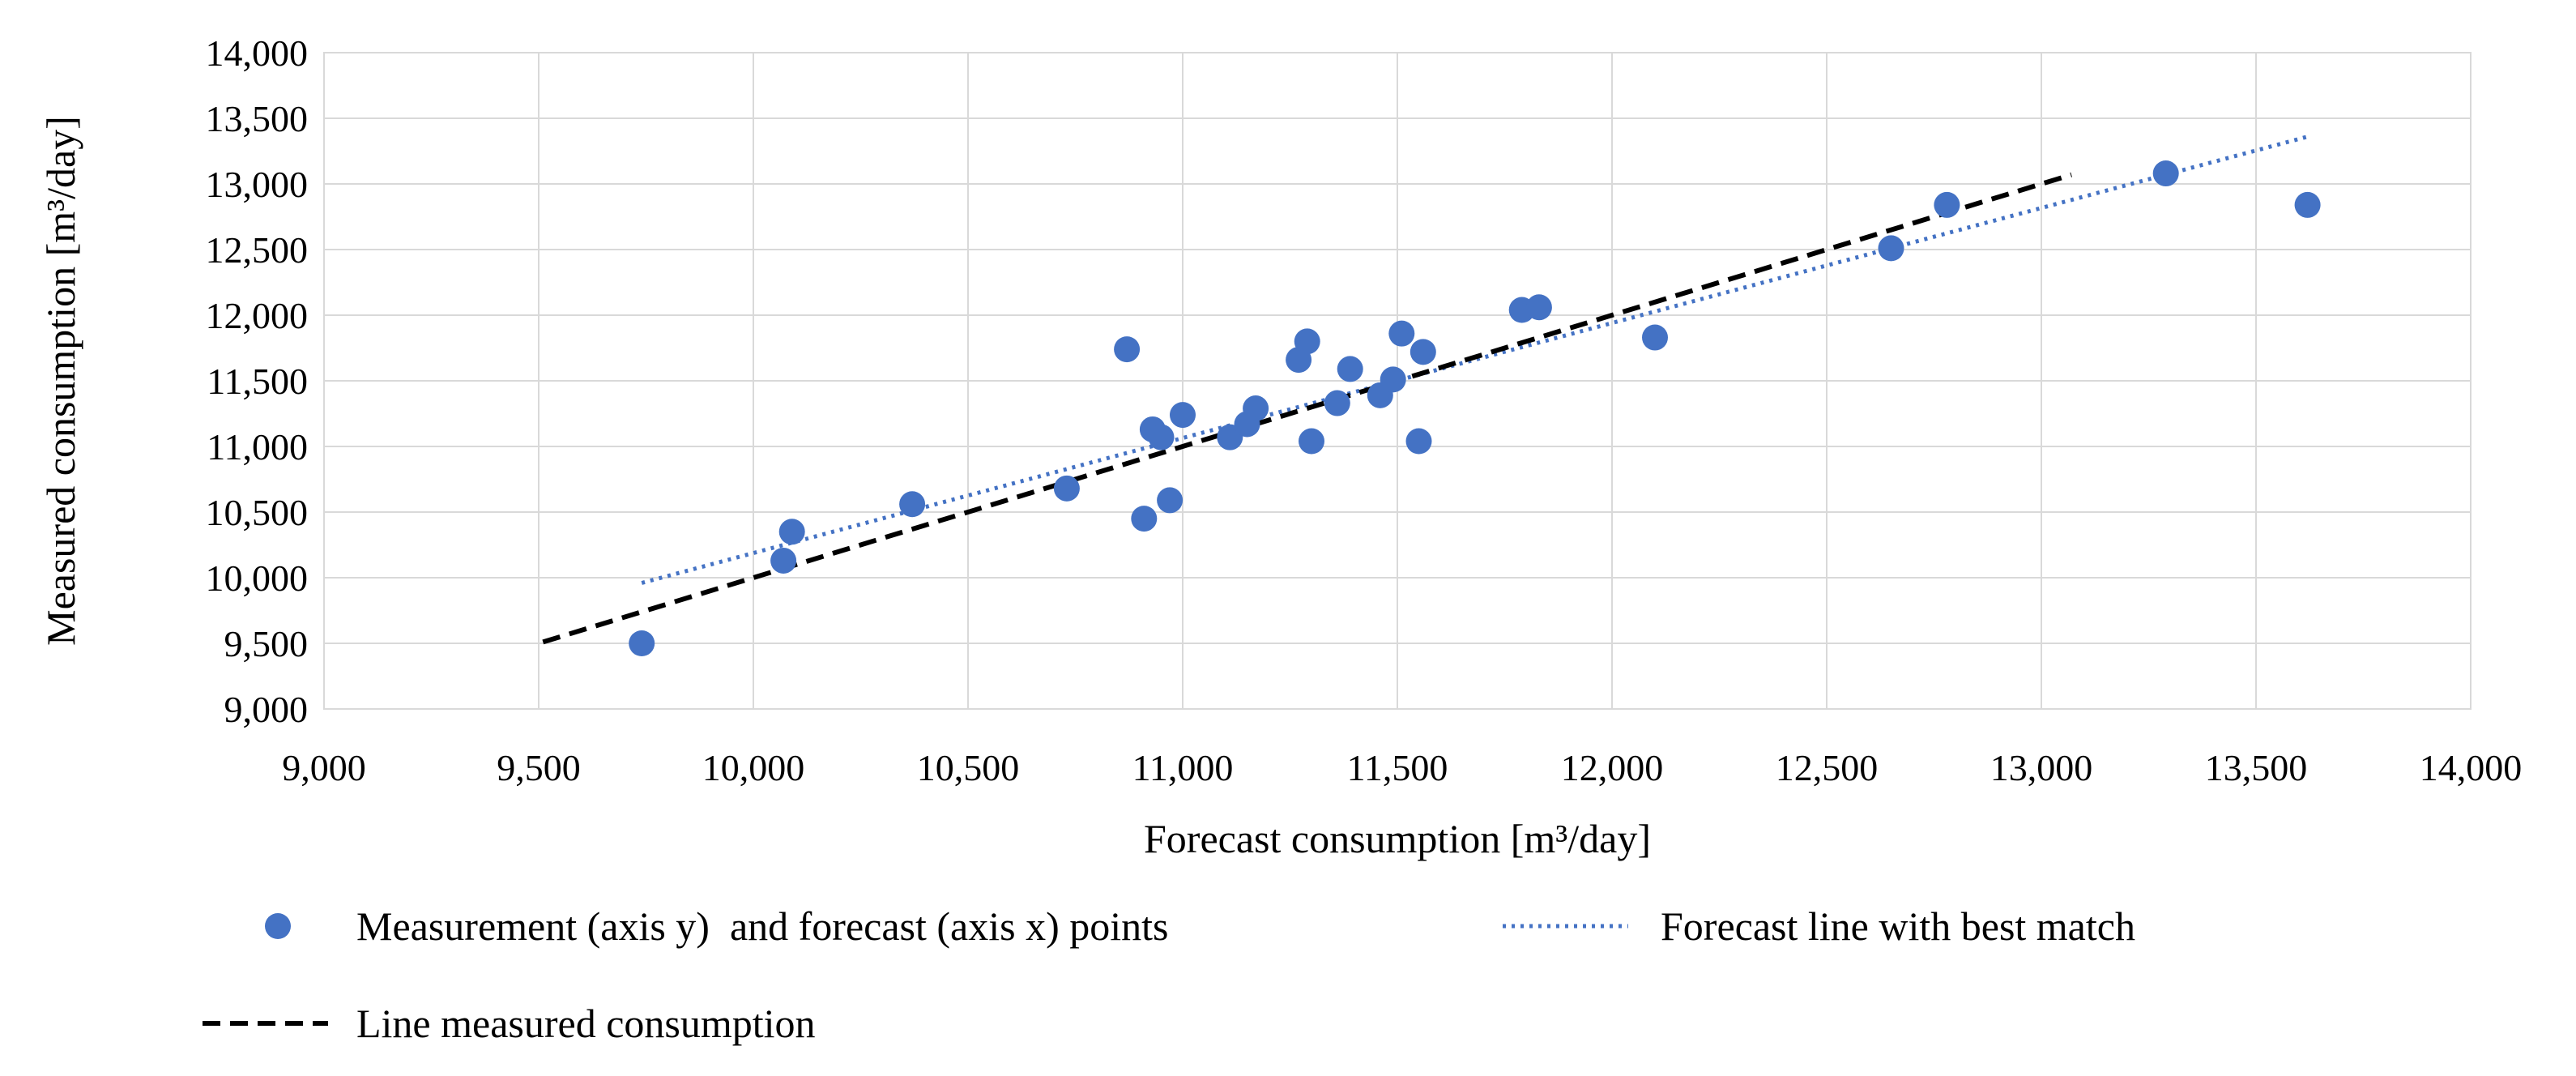 This screenshot has height=1076, width=2576. I want to click on x-tick-label: 9,000, so click(324, 767).